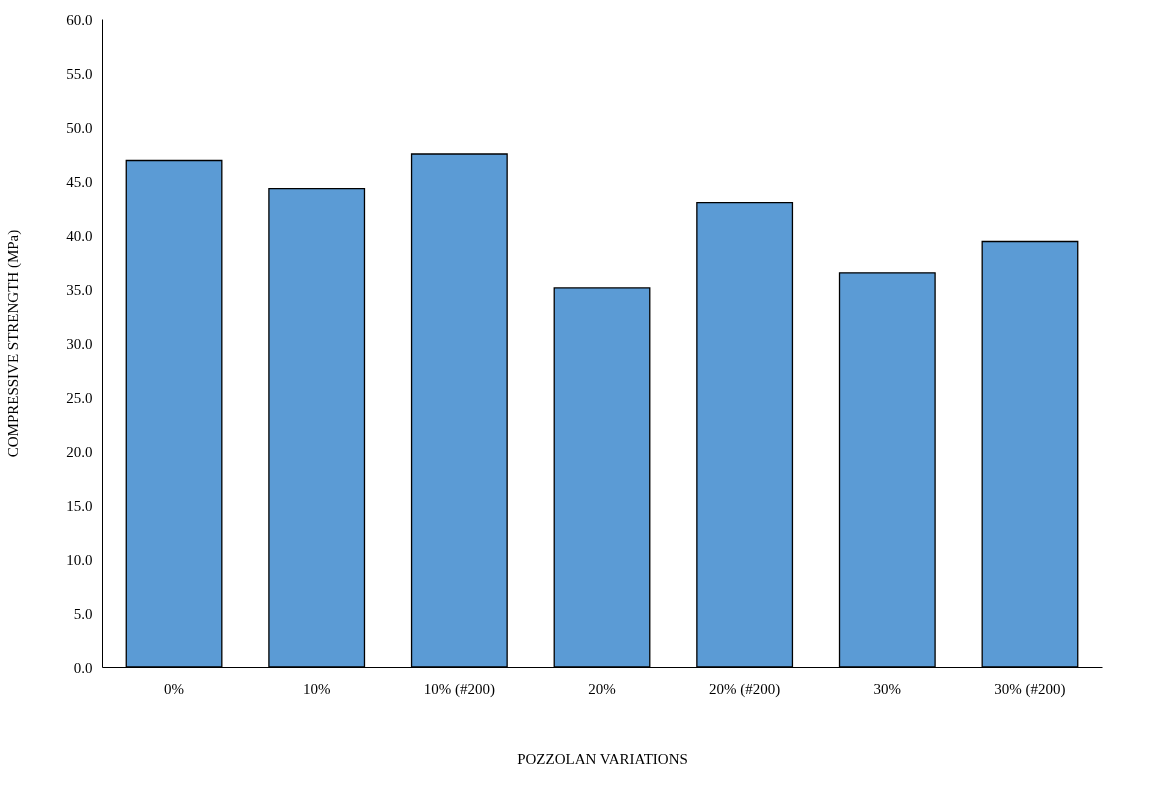 Image resolution: width=1157 pixels, height=805 pixels. What do you see at coordinates (83, 613) in the screenshot?
I see `y-tick-label: 5.0` at bounding box center [83, 613].